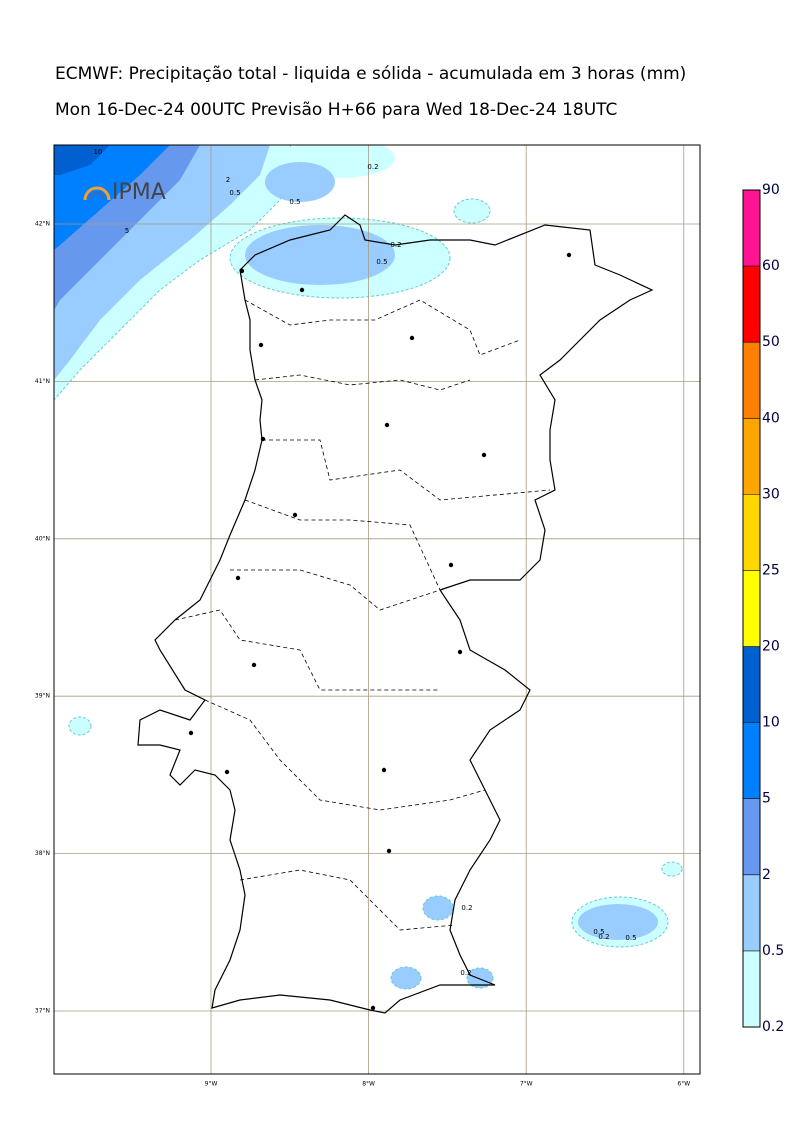 The height and width of the screenshot is (1135, 800). I want to click on colorbar-label: 40, so click(771, 418).